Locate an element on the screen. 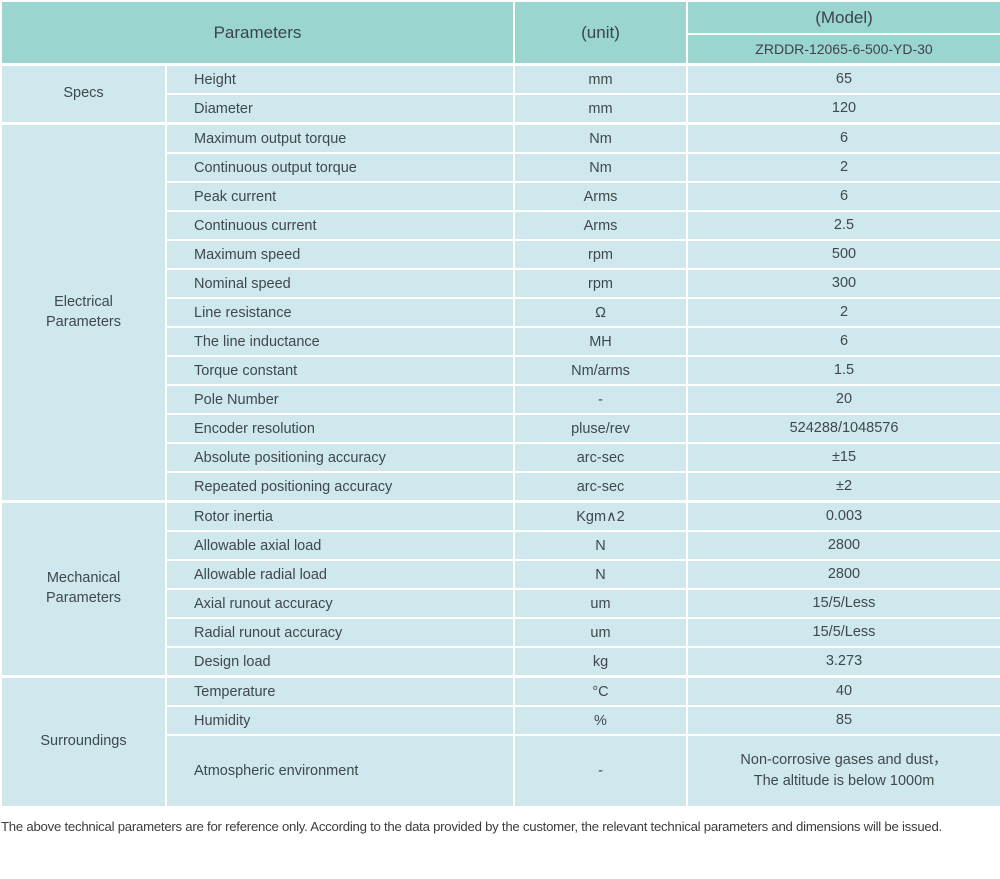 This screenshot has width=1000, height=879. table-row: Humidity% 85 is located at coordinates (500, 720).